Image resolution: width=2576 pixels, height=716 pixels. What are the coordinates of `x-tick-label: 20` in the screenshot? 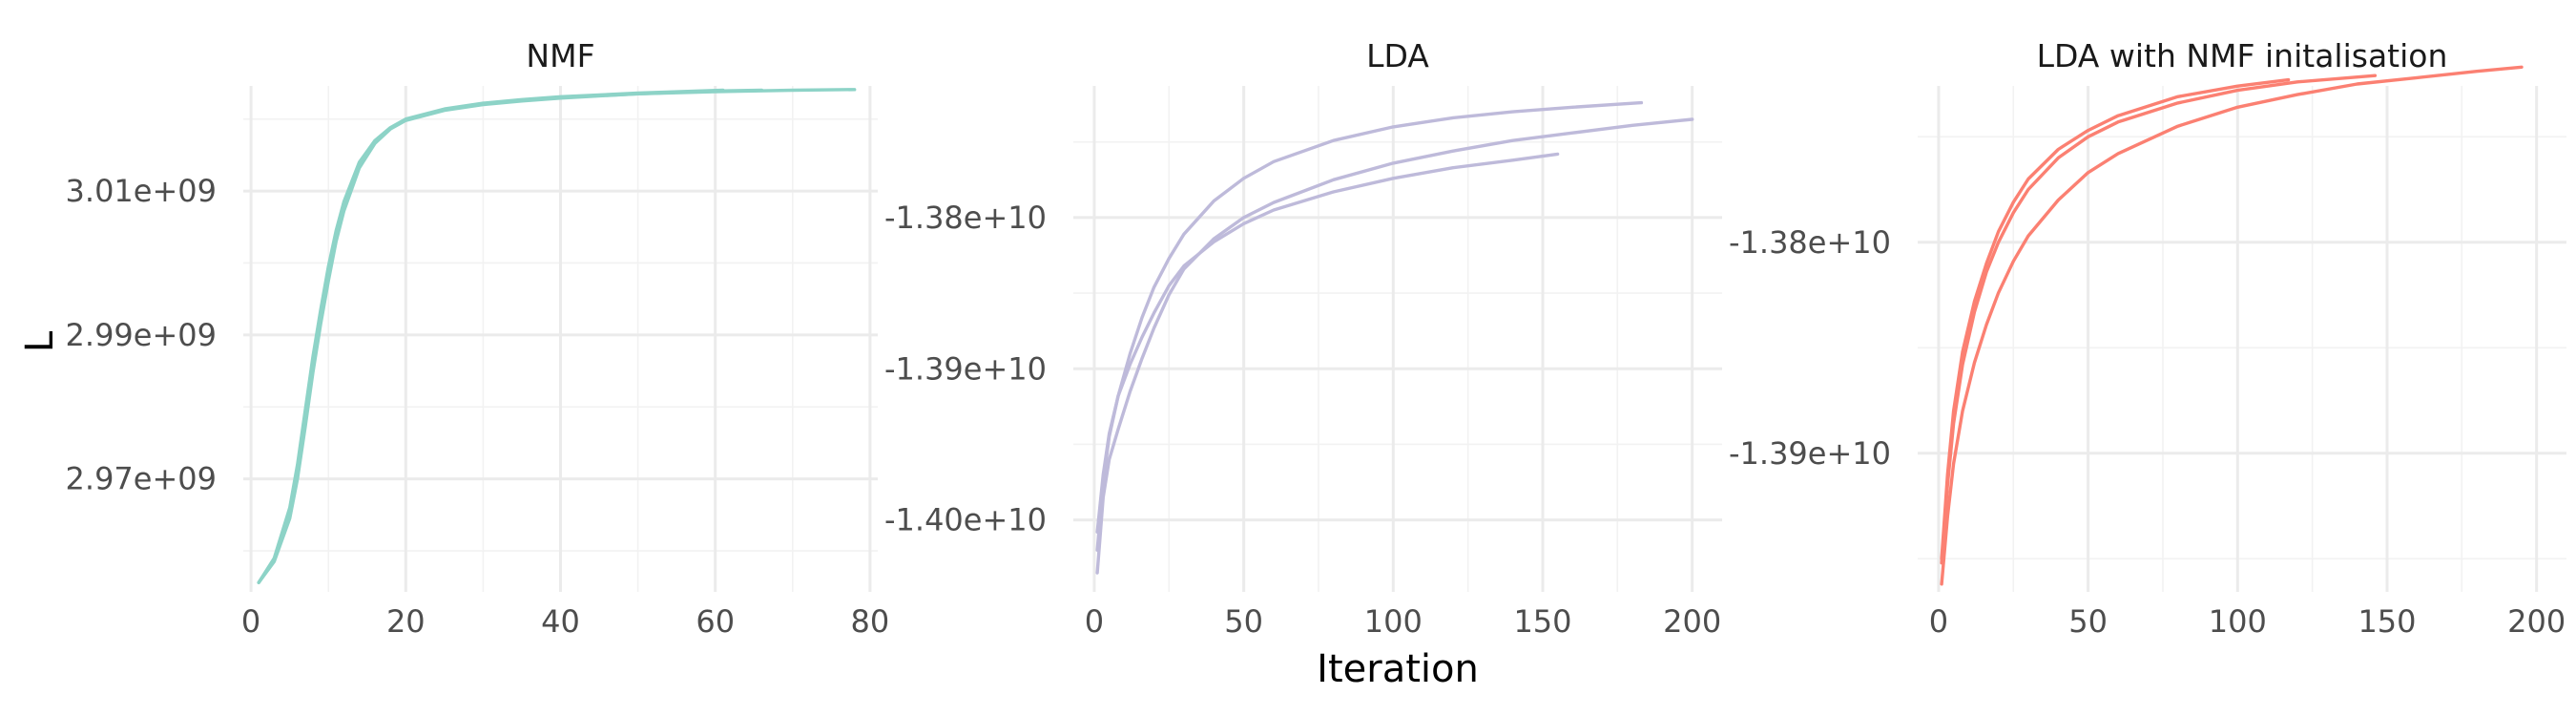 It's located at (406, 621).